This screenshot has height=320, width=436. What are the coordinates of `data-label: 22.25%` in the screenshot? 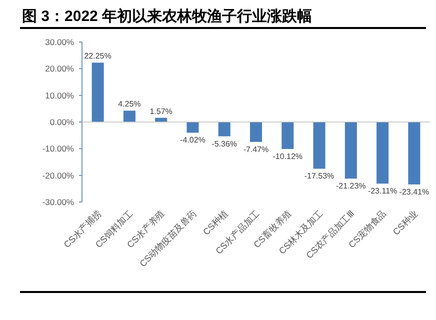 It's located at (98, 56).